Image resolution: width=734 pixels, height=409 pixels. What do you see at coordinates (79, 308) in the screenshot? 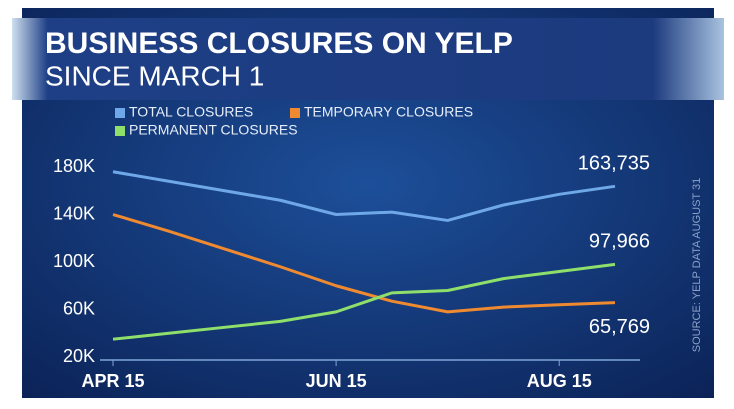
I see `y-tick-label: 60K` at bounding box center [79, 308].